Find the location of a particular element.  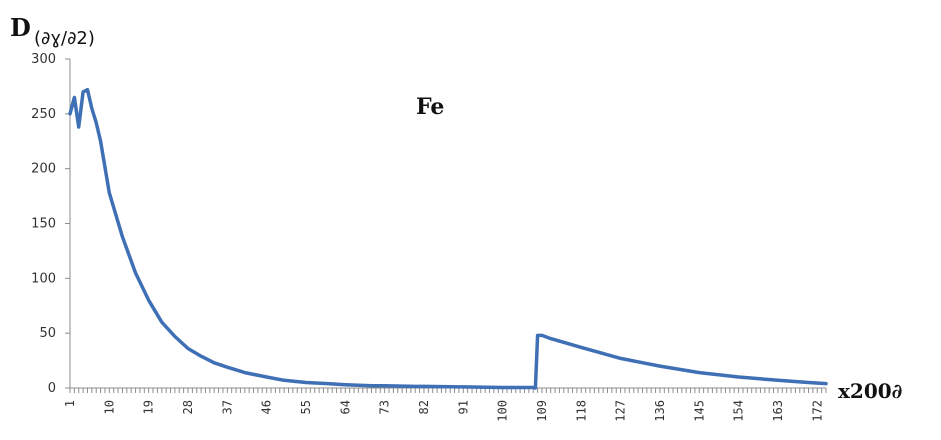

x-tick-label: 118 is located at coordinates (581, 411).